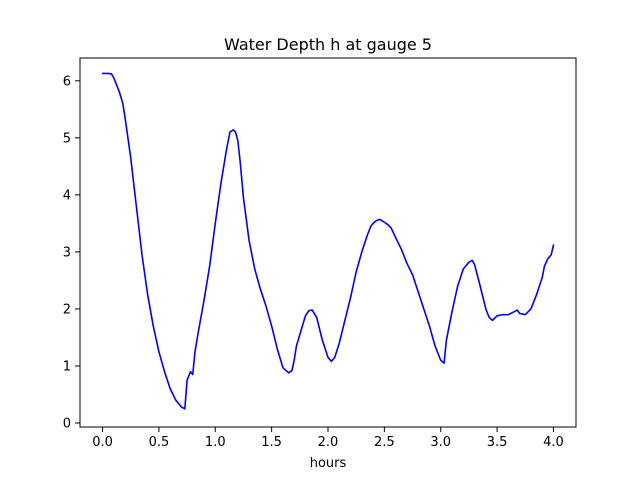 The width and height of the screenshot is (640, 480). I want to click on x-tick-label: 2.0, so click(328, 442).